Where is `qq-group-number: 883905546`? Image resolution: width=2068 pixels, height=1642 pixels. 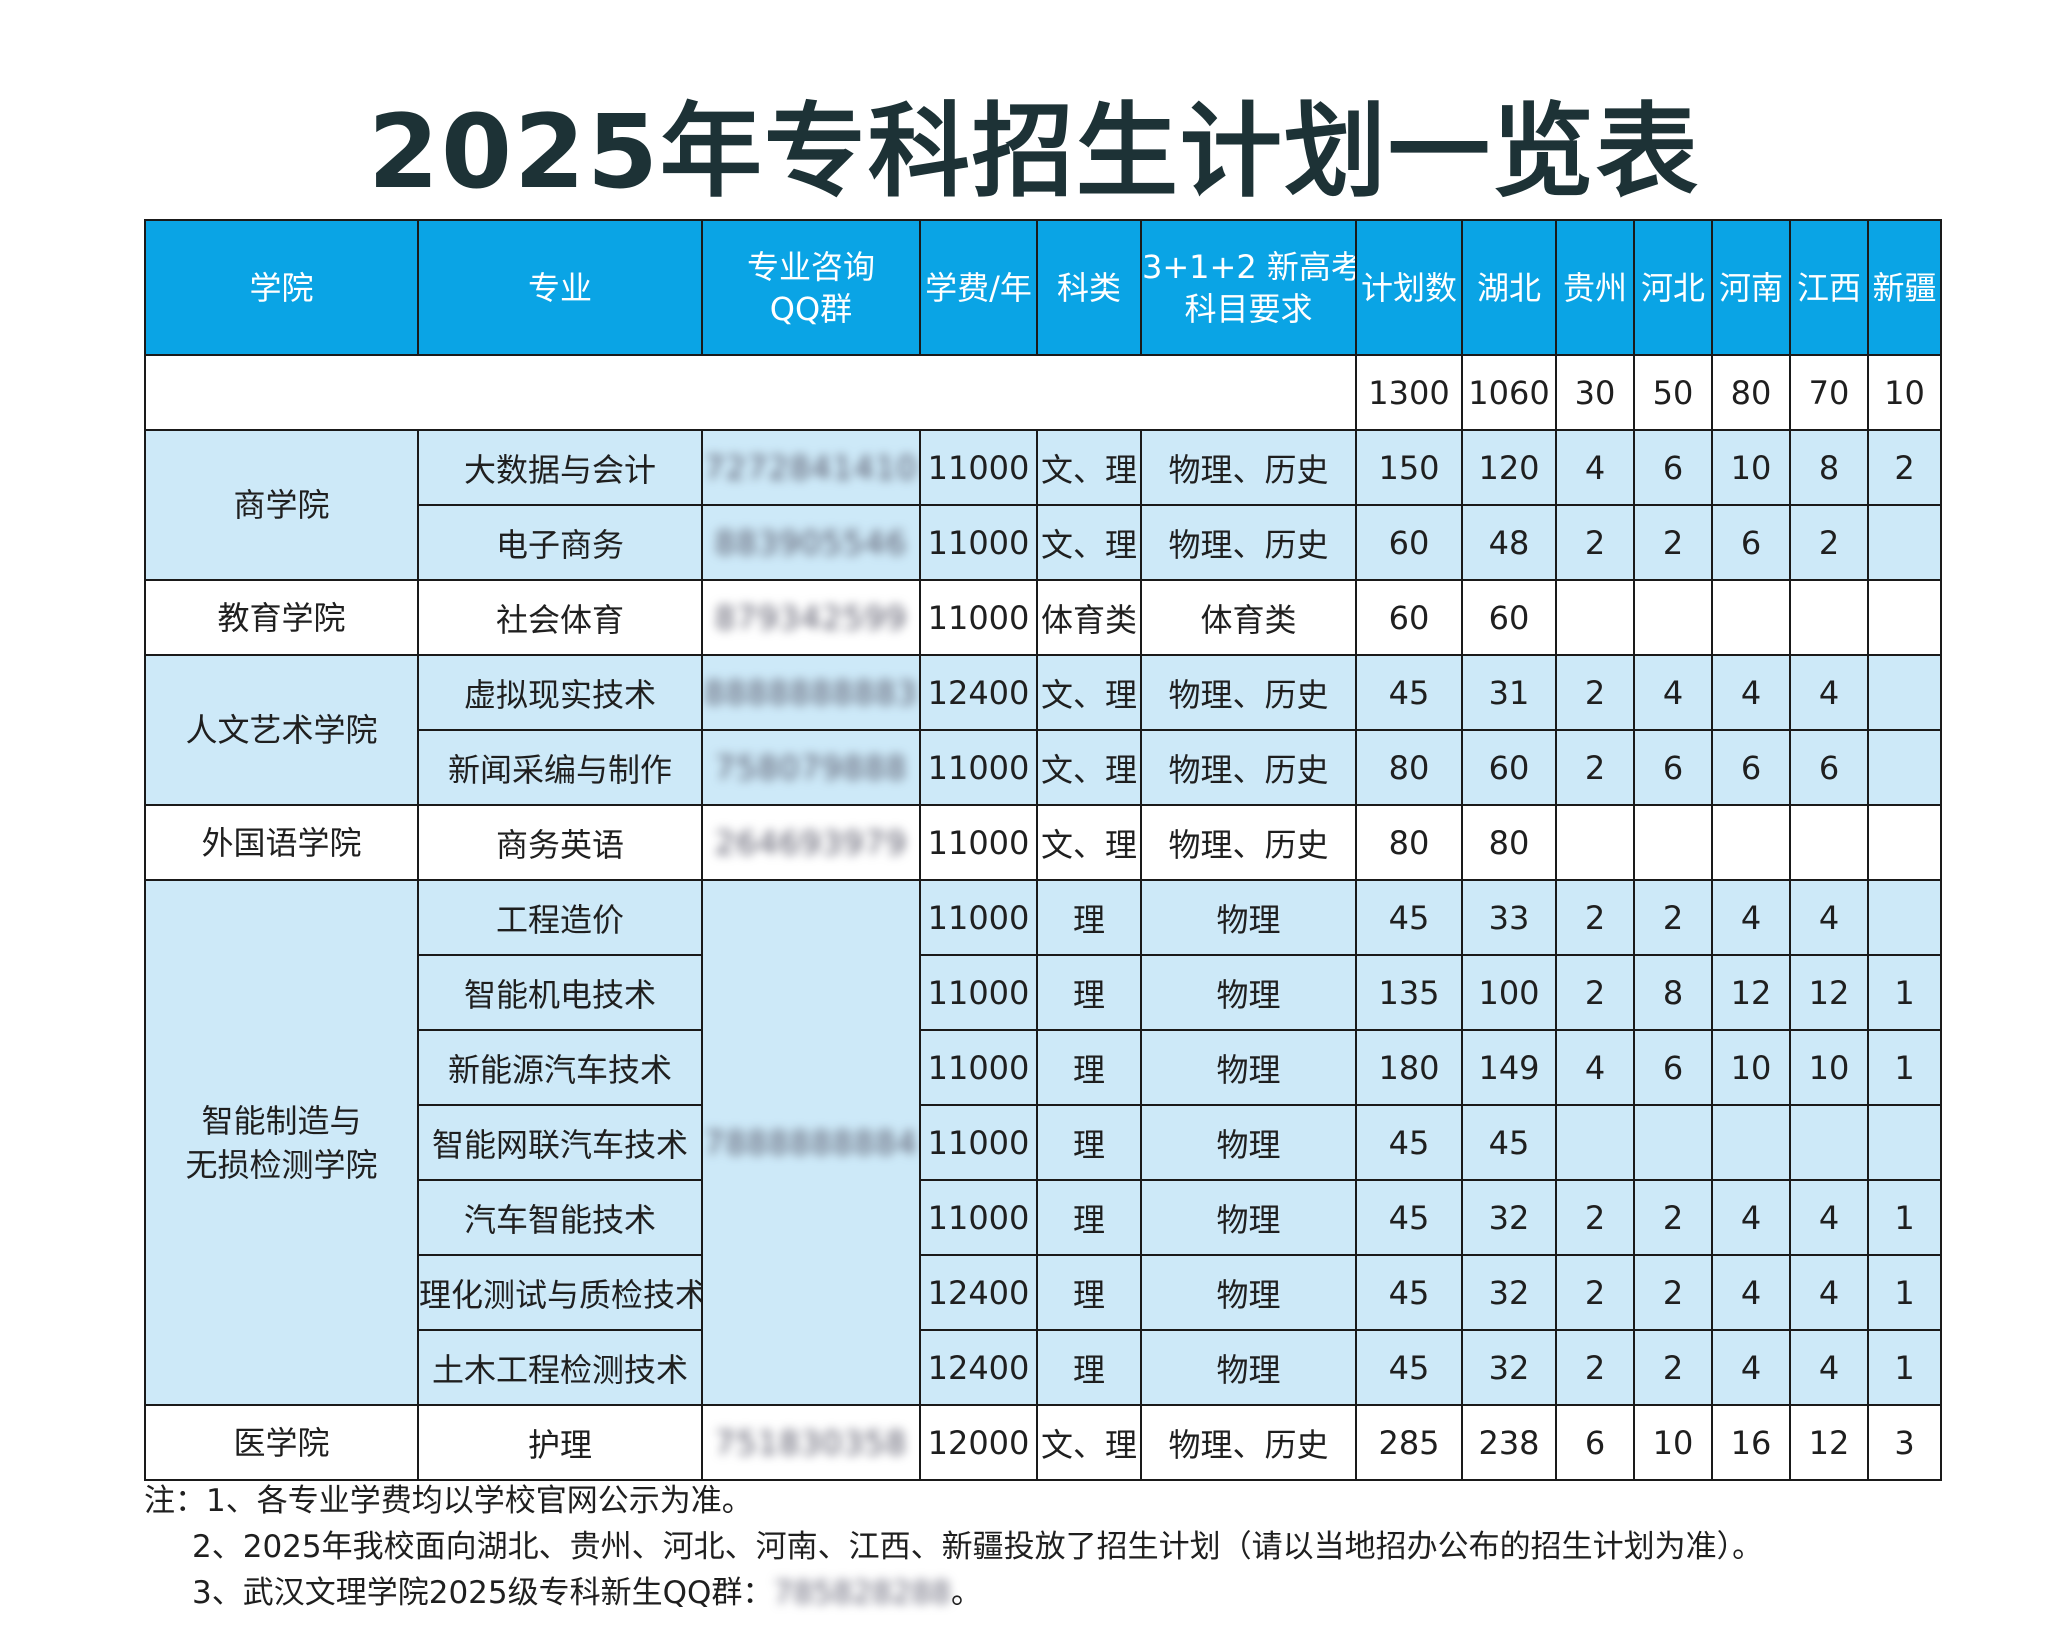
qq-group-number: 883905546 is located at coordinates (811, 542).